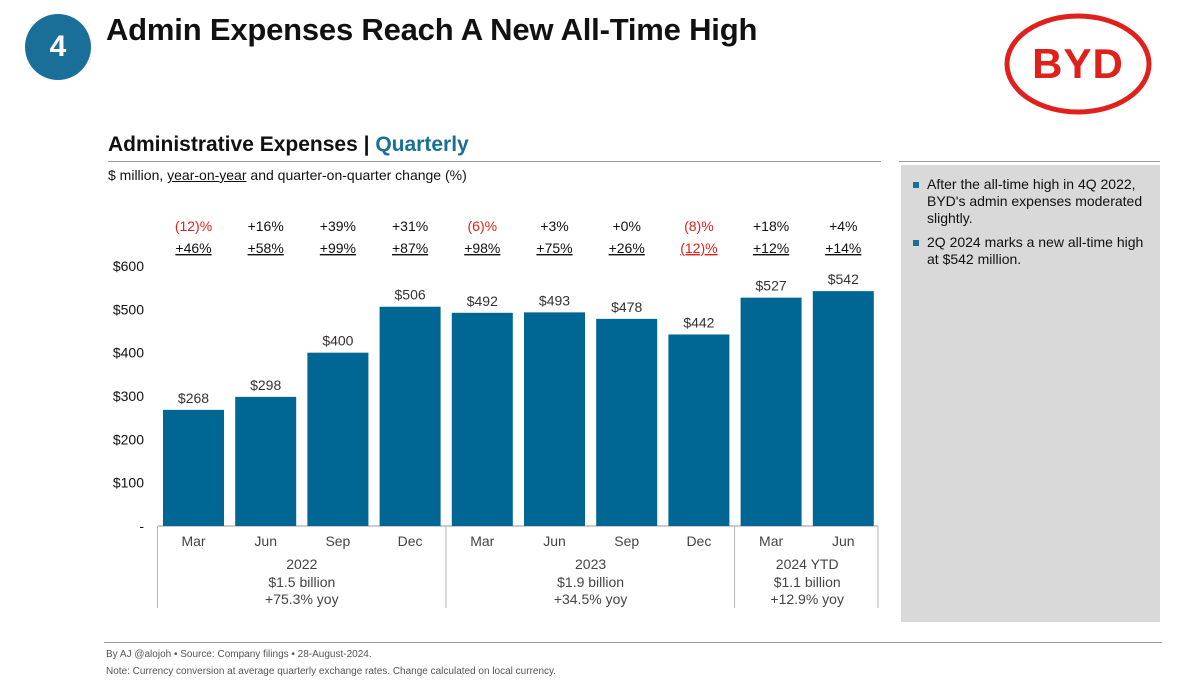 The width and height of the screenshot is (1195, 698). What do you see at coordinates (266, 248) in the screenshot?
I see `yoy-change-label: +58%` at bounding box center [266, 248].